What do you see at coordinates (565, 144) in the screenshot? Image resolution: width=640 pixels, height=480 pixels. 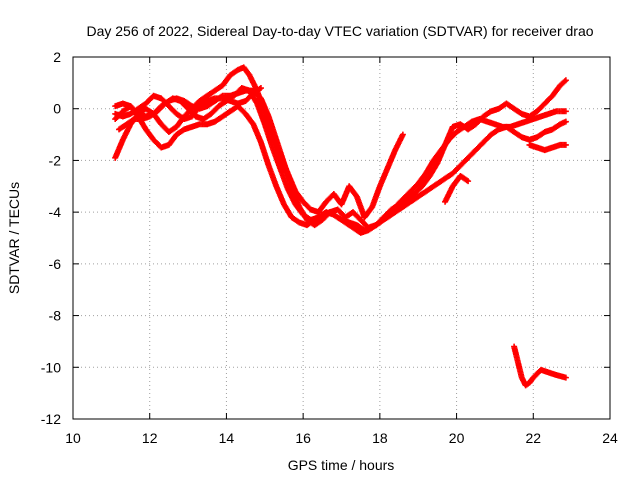 I see `data-point-track-h` at bounding box center [565, 144].